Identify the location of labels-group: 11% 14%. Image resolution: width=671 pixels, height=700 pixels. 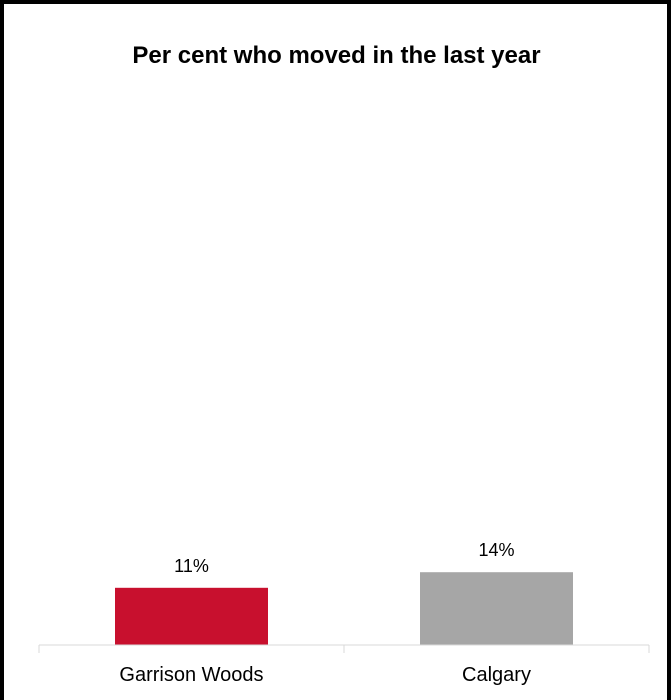
(344, 558).